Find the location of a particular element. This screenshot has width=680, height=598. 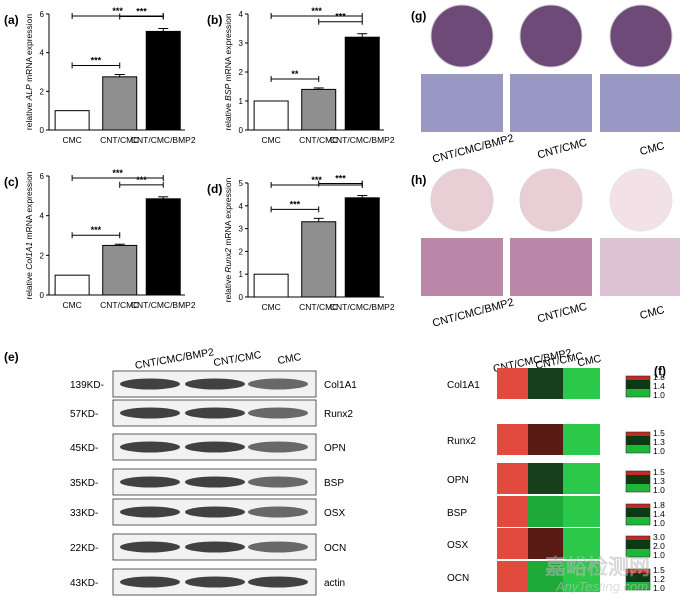

stain-label: CMC is located at coordinates (652, 313).